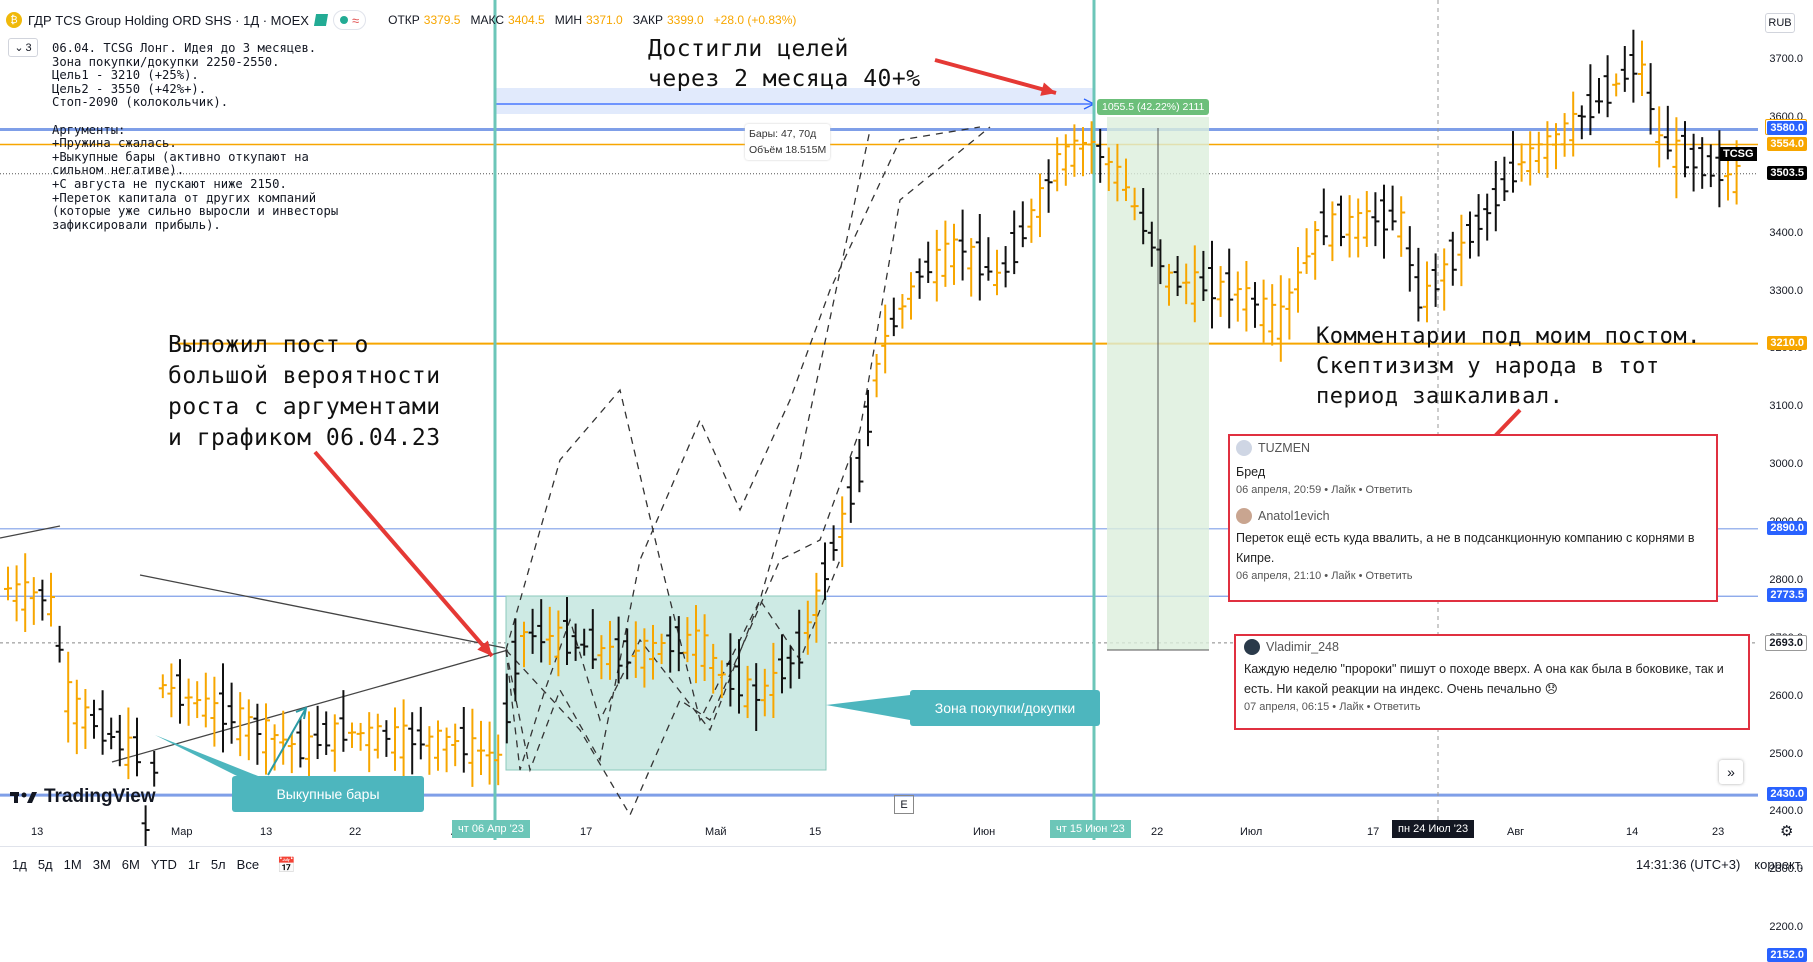  I want to click on collapse-indicators-button: ⌄ 3, so click(23, 47).